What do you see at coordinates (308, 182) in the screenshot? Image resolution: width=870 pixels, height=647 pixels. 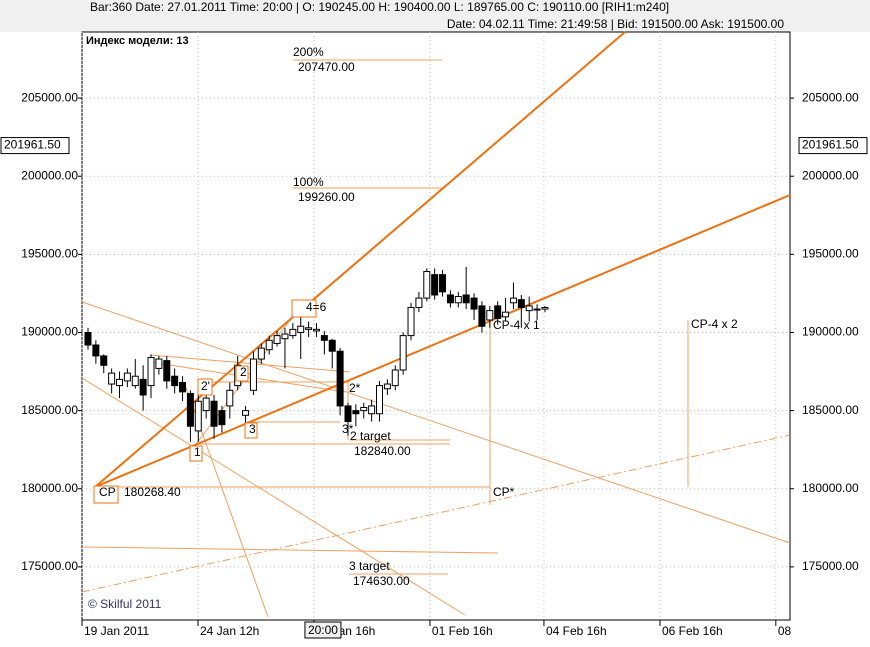 I see `annotation: 100%` at bounding box center [308, 182].